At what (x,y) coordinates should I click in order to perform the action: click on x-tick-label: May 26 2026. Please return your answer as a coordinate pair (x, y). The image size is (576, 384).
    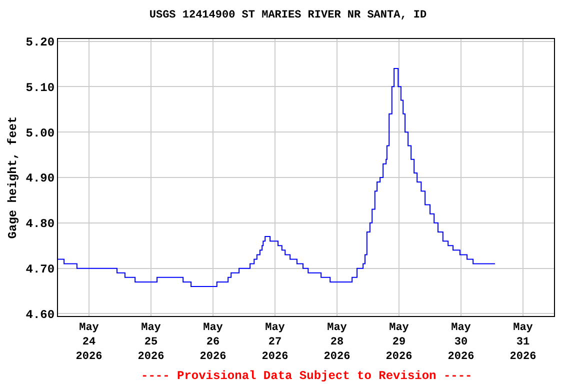
    Looking at the image, I should click on (213, 342).